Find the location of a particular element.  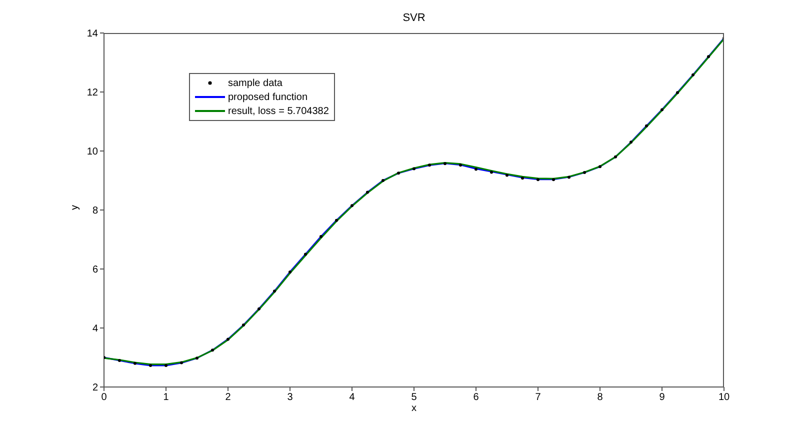

x-axis-title: x is located at coordinates (414, 408).